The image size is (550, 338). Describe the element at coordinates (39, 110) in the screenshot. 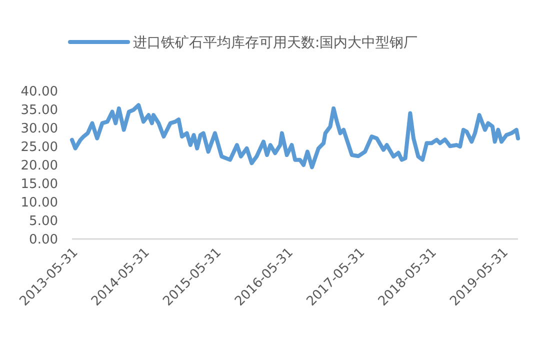

I see `y-tick-label: 35.00` at that location.